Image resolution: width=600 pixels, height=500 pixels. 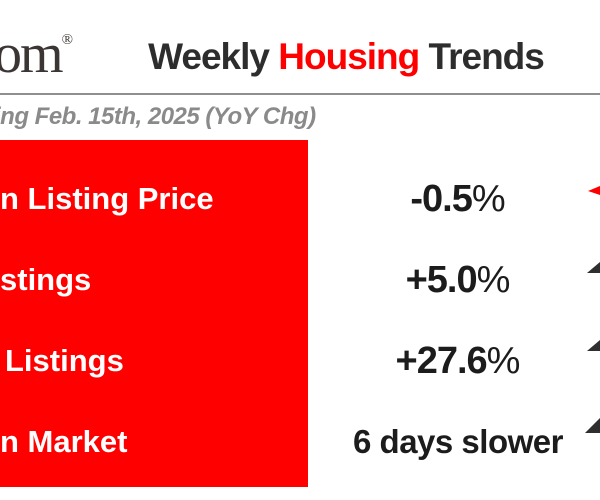 What do you see at coordinates (213, 56) in the screenshot?
I see `title-weekly: Weekly` at bounding box center [213, 56].